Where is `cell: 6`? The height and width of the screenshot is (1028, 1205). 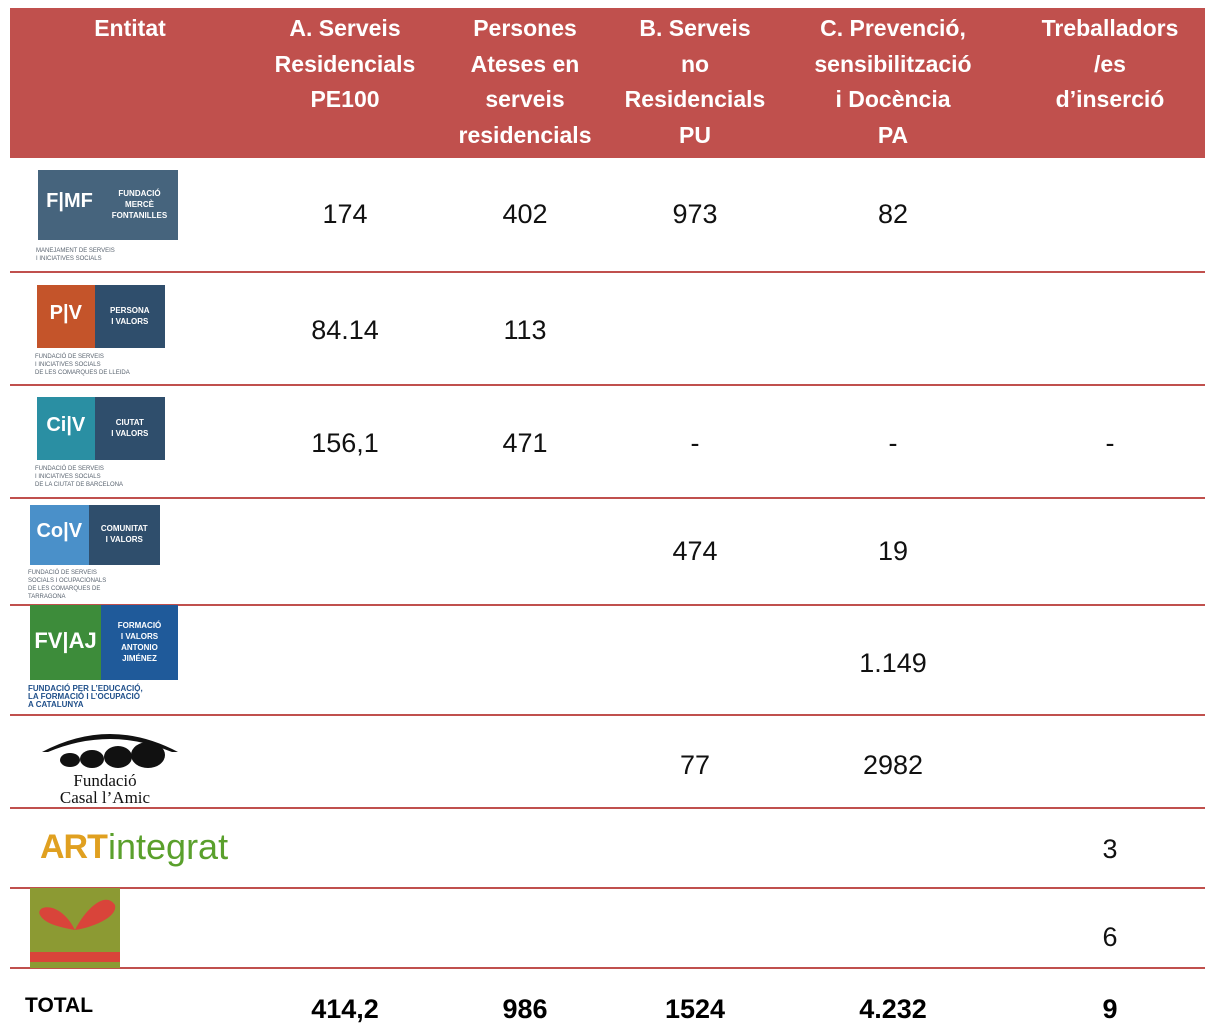 cell: 6 is located at coordinates (1110, 937).